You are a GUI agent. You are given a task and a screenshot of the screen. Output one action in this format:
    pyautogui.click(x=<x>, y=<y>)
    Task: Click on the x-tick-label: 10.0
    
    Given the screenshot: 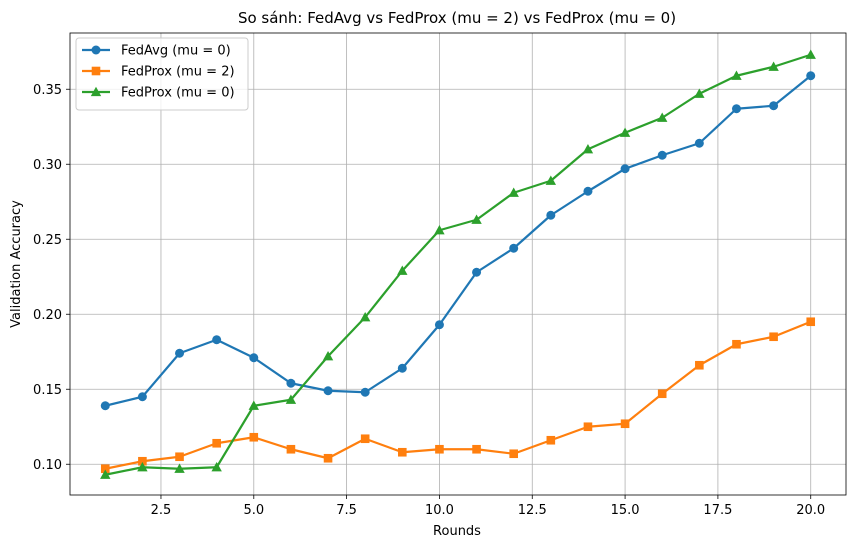 What is the action you would take?
    pyautogui.click(x=439, y=510)
    